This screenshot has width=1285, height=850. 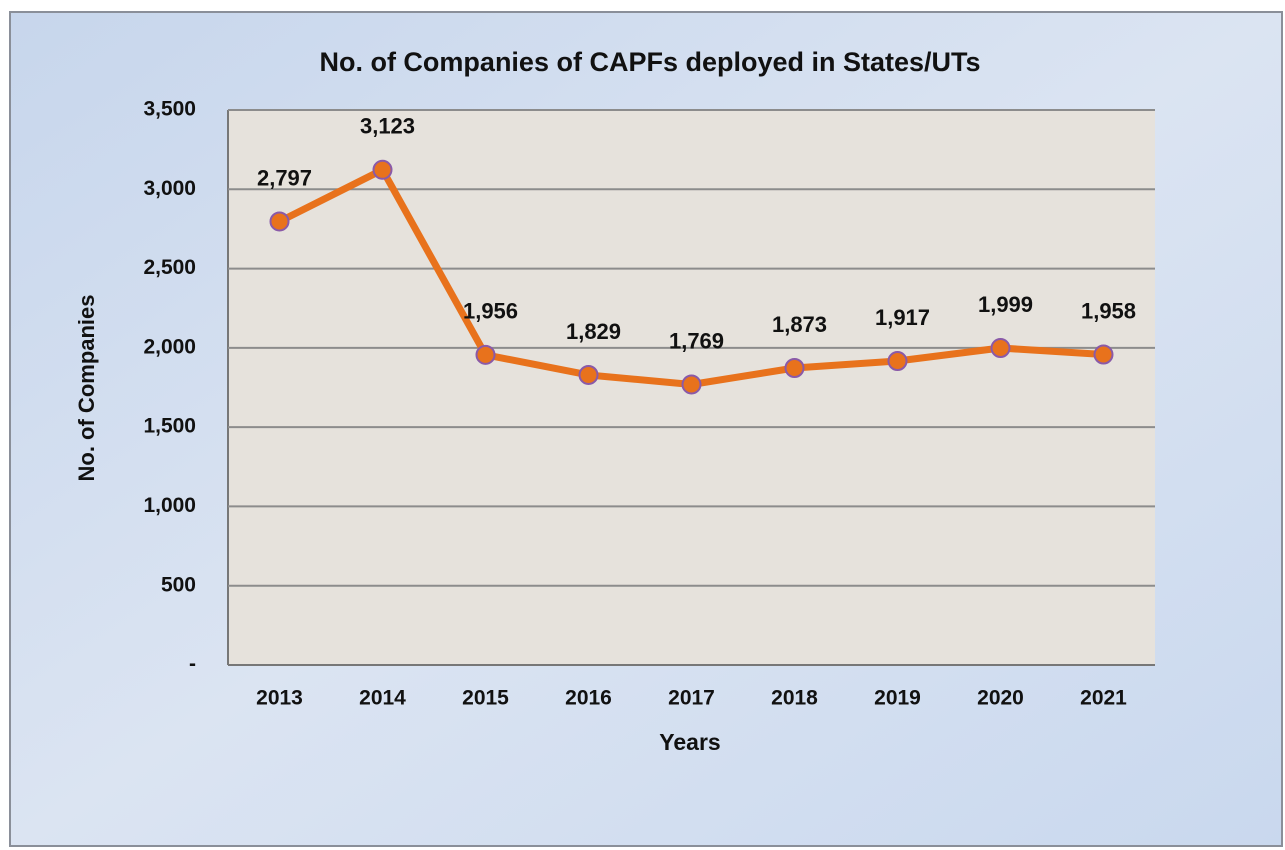 I want to click on data-label: 1,958, so click(x=1108, y=310).